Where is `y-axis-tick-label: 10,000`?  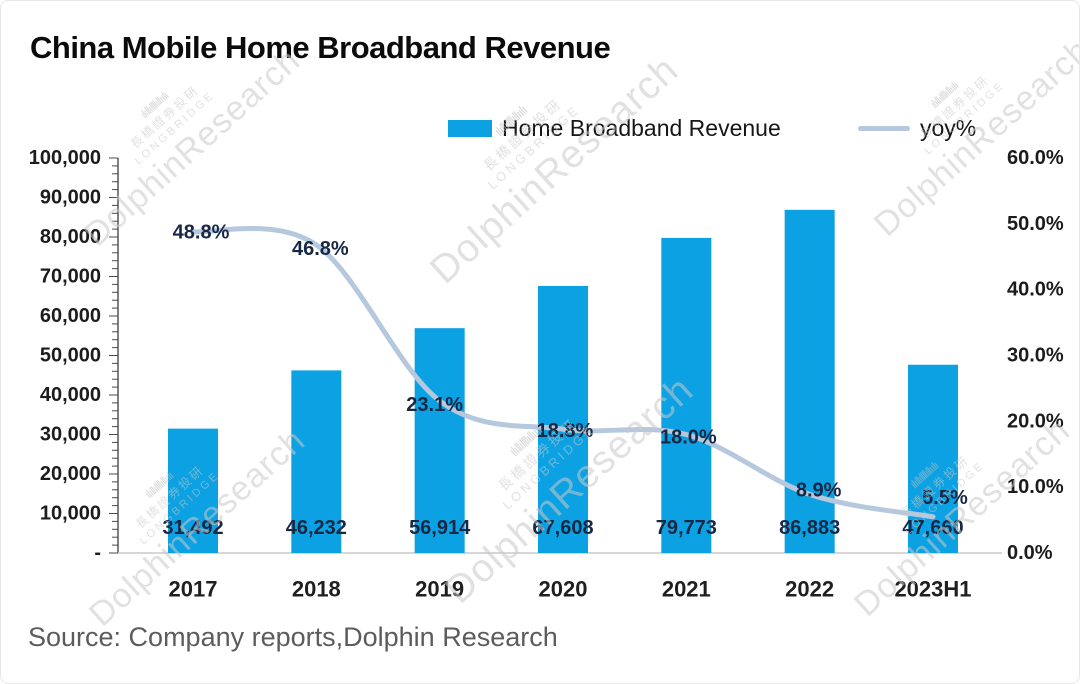
y-axis-tick-label: 10,000 is located at coordinates (70, 514).